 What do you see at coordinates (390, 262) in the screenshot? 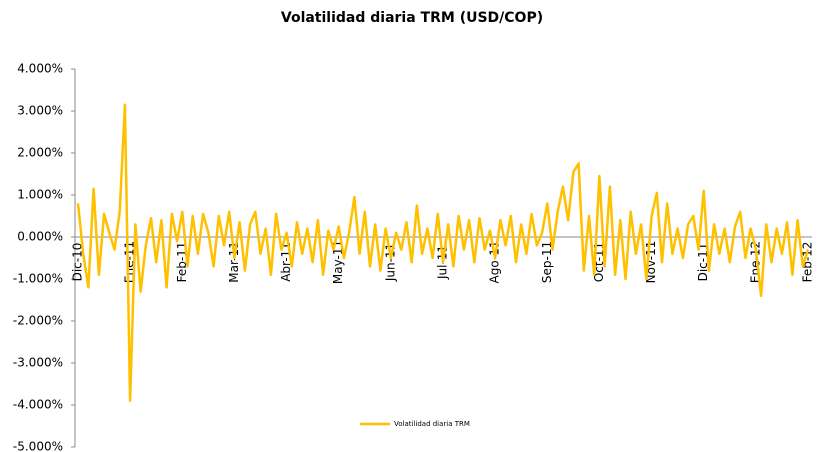
I see `x-tick-label: Jun-11` at bounding box center [390, 262].